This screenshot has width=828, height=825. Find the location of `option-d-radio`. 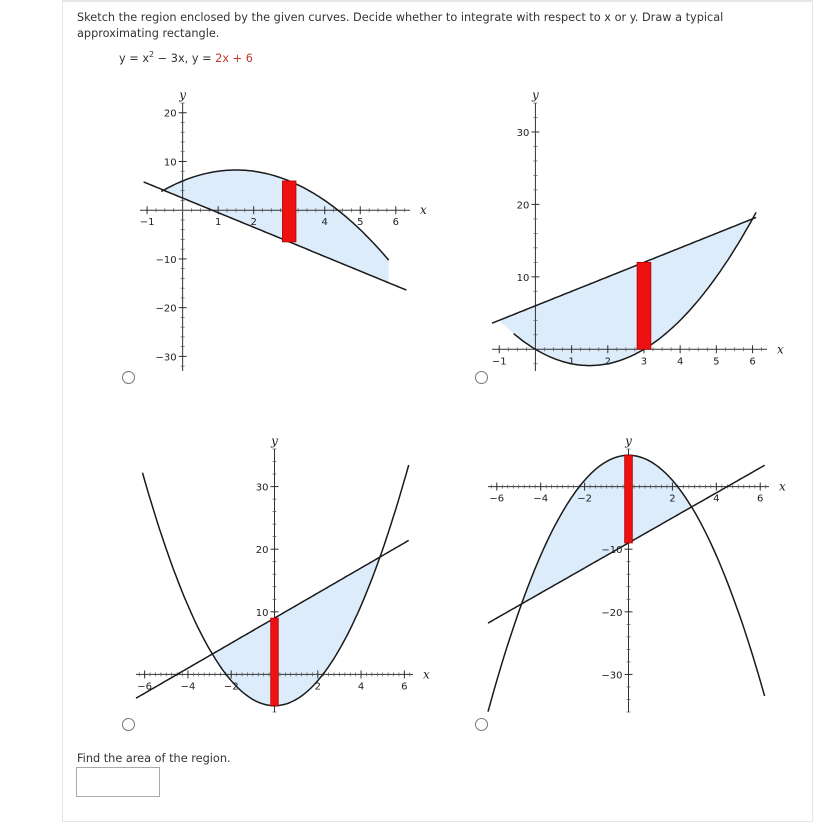

option-d-radio is located at coordinates (481, 724).